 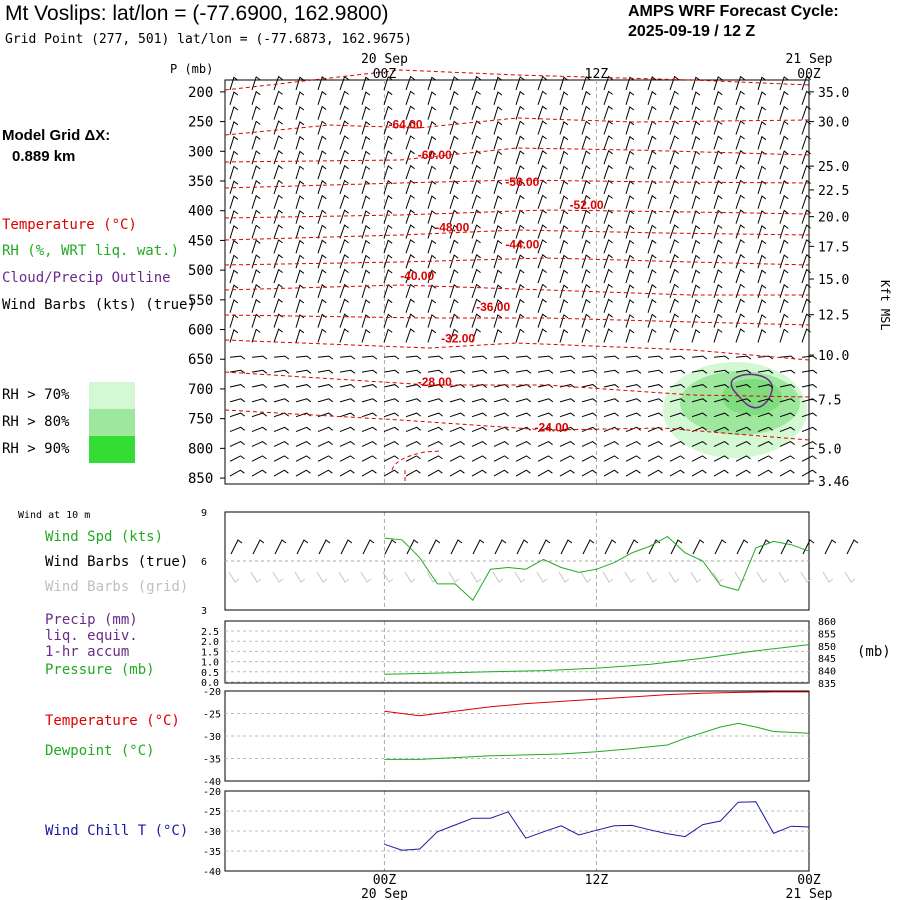 I want to click on pressure-tick-label: 500, so click(x=200, y=271).